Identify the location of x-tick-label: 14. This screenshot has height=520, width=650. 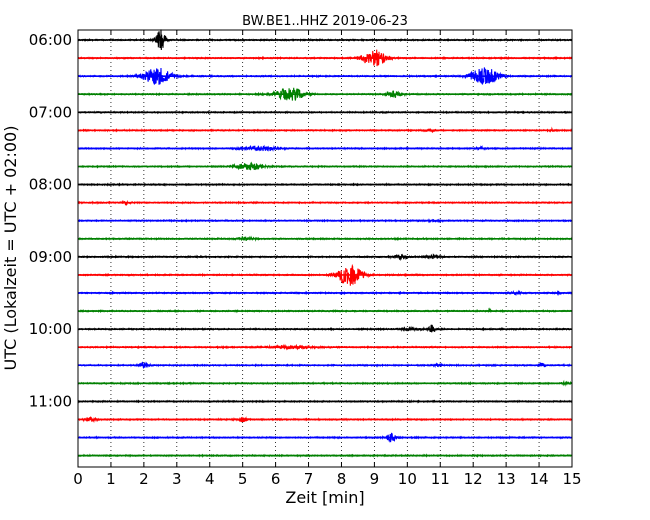
(539, 479).